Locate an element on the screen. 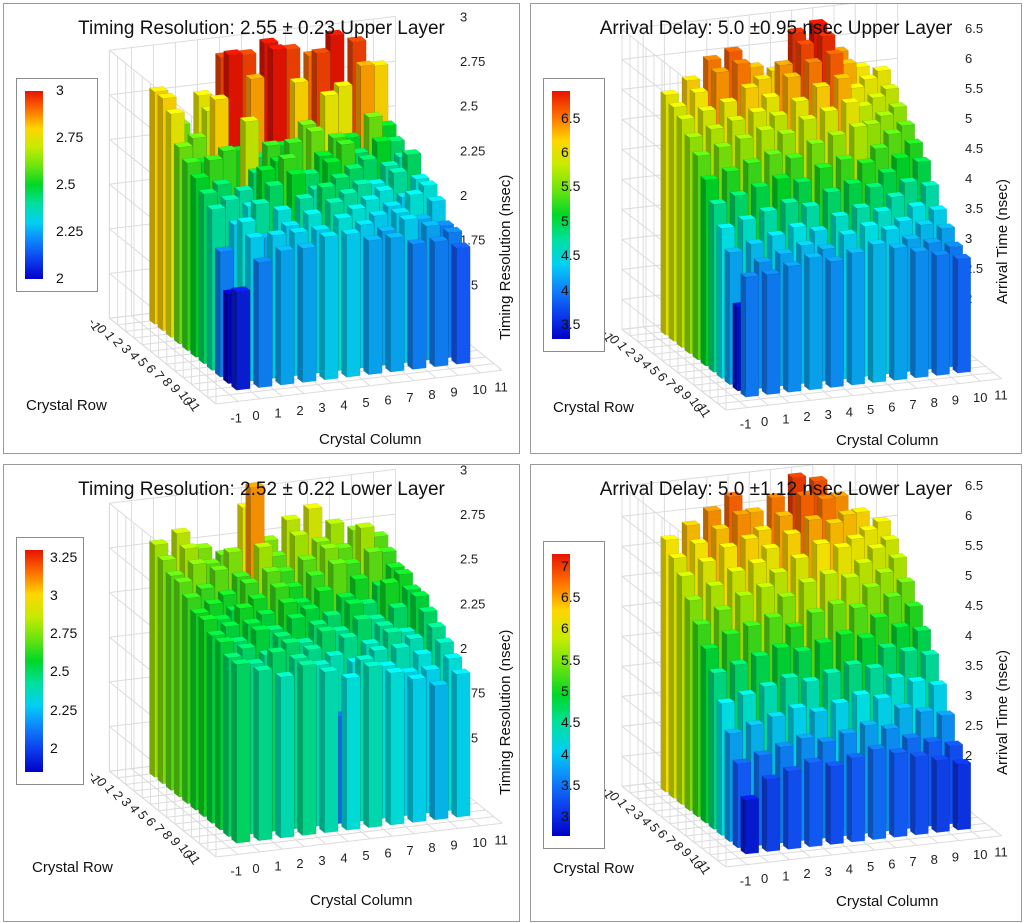 This screenshot has width=1024, height=923. z-tick-label: 5.5 is located at coordinates (974, 545).